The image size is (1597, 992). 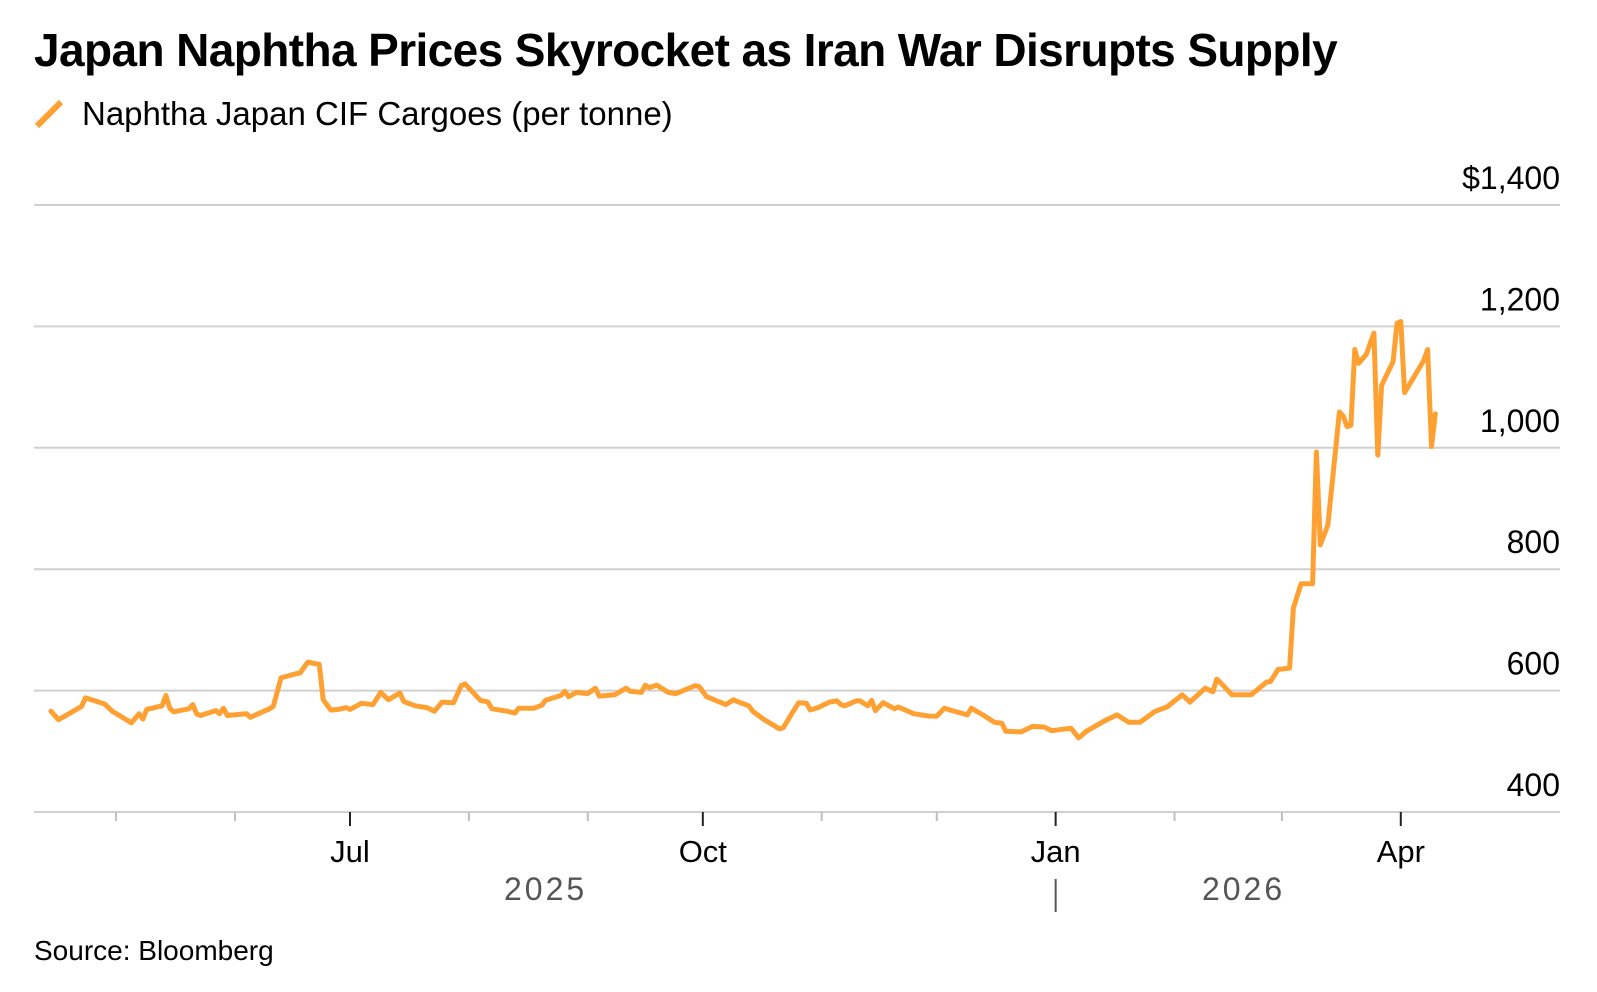 What do you see at coordinates (49, 114) in the screenshot?
I see `legend-line-icon` at bounding box center [49, 114].